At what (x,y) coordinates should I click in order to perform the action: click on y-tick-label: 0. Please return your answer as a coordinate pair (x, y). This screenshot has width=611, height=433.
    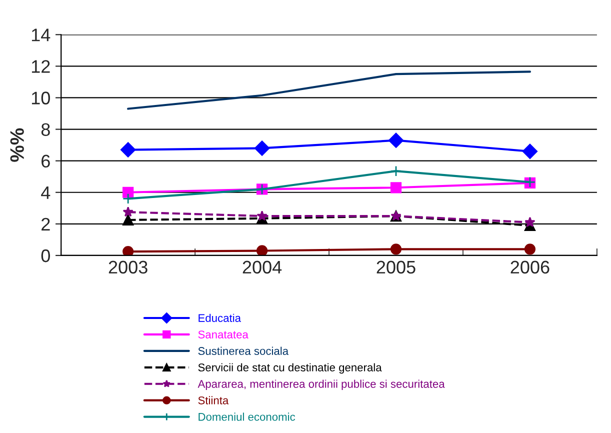
    Looking at the image, I should click on (45, 255).